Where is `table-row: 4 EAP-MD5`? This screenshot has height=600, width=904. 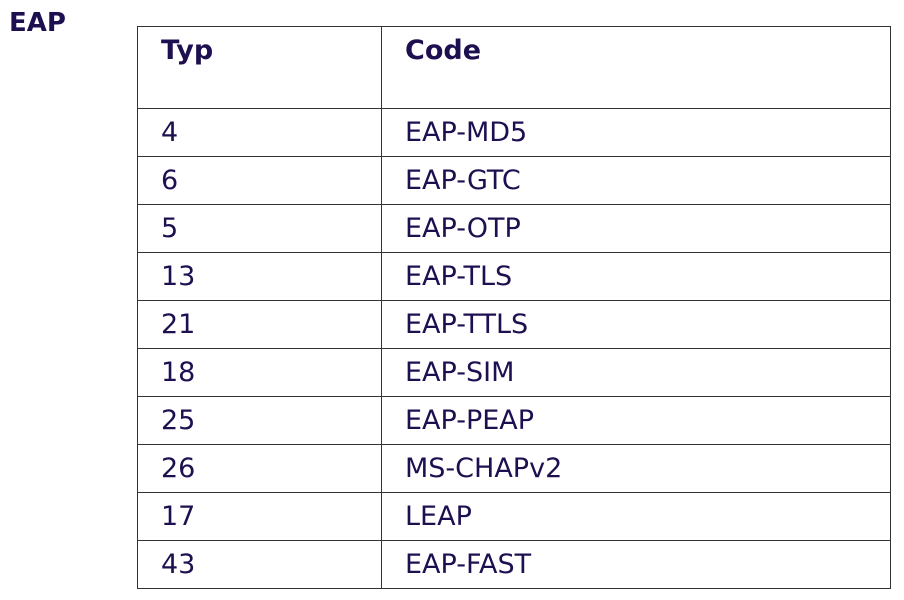 table-row: 4 EAP-MD5 is located at coordinates (514, 132).